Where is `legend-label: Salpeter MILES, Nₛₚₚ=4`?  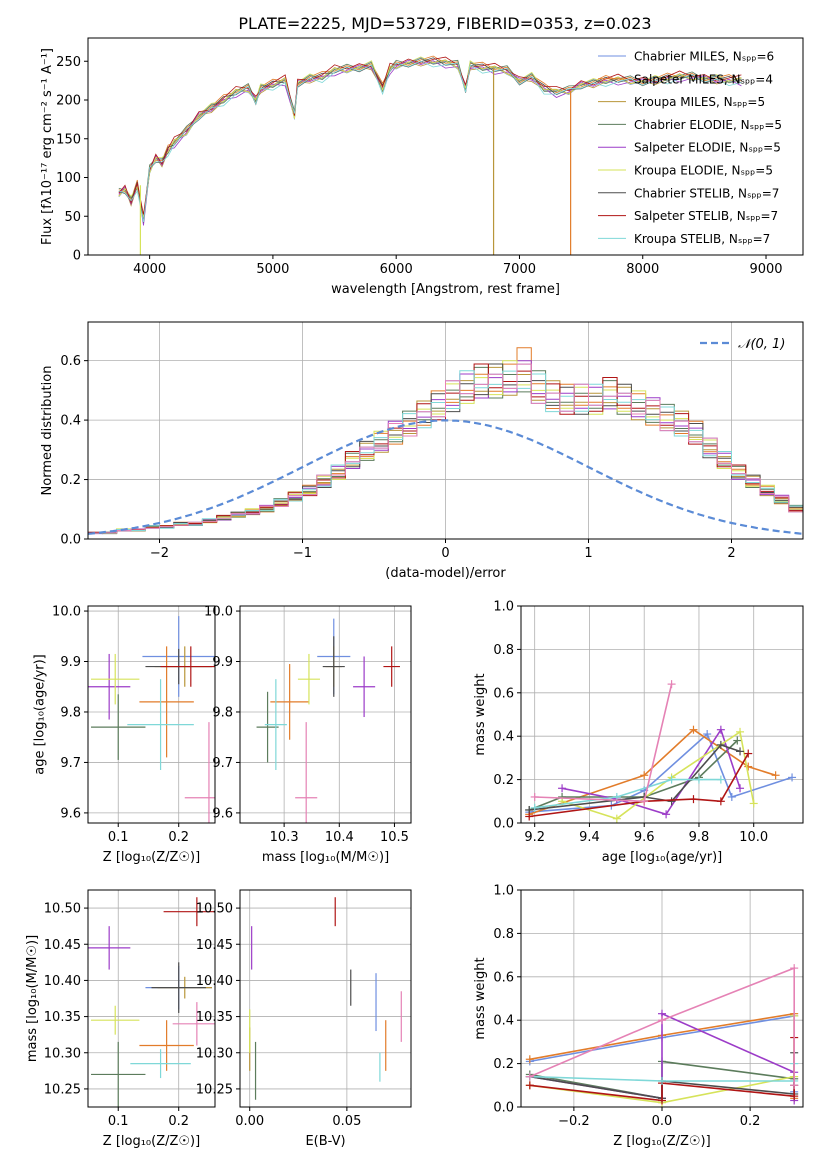 legend-label: Salpeter MILES, Nₛₚₚ=4 is located at coordinates (703, 79).